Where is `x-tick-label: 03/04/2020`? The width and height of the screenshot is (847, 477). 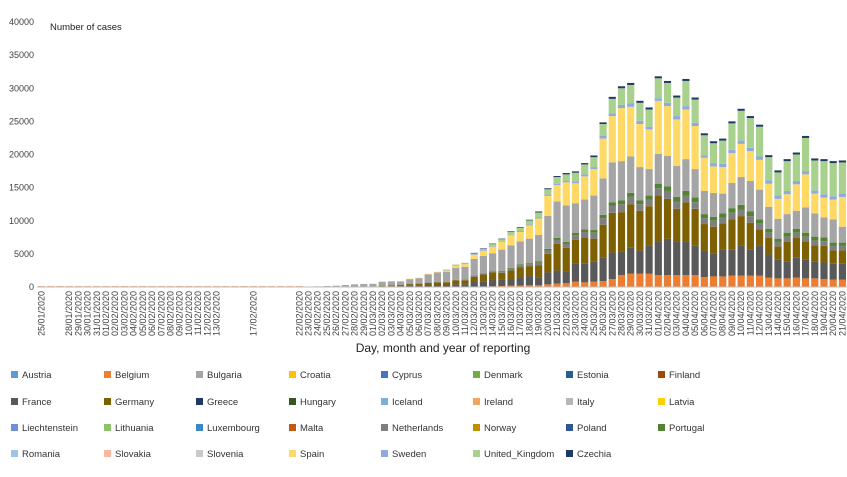
x-tick-label: 03/04/2020 is located at coordinates (677, 313).